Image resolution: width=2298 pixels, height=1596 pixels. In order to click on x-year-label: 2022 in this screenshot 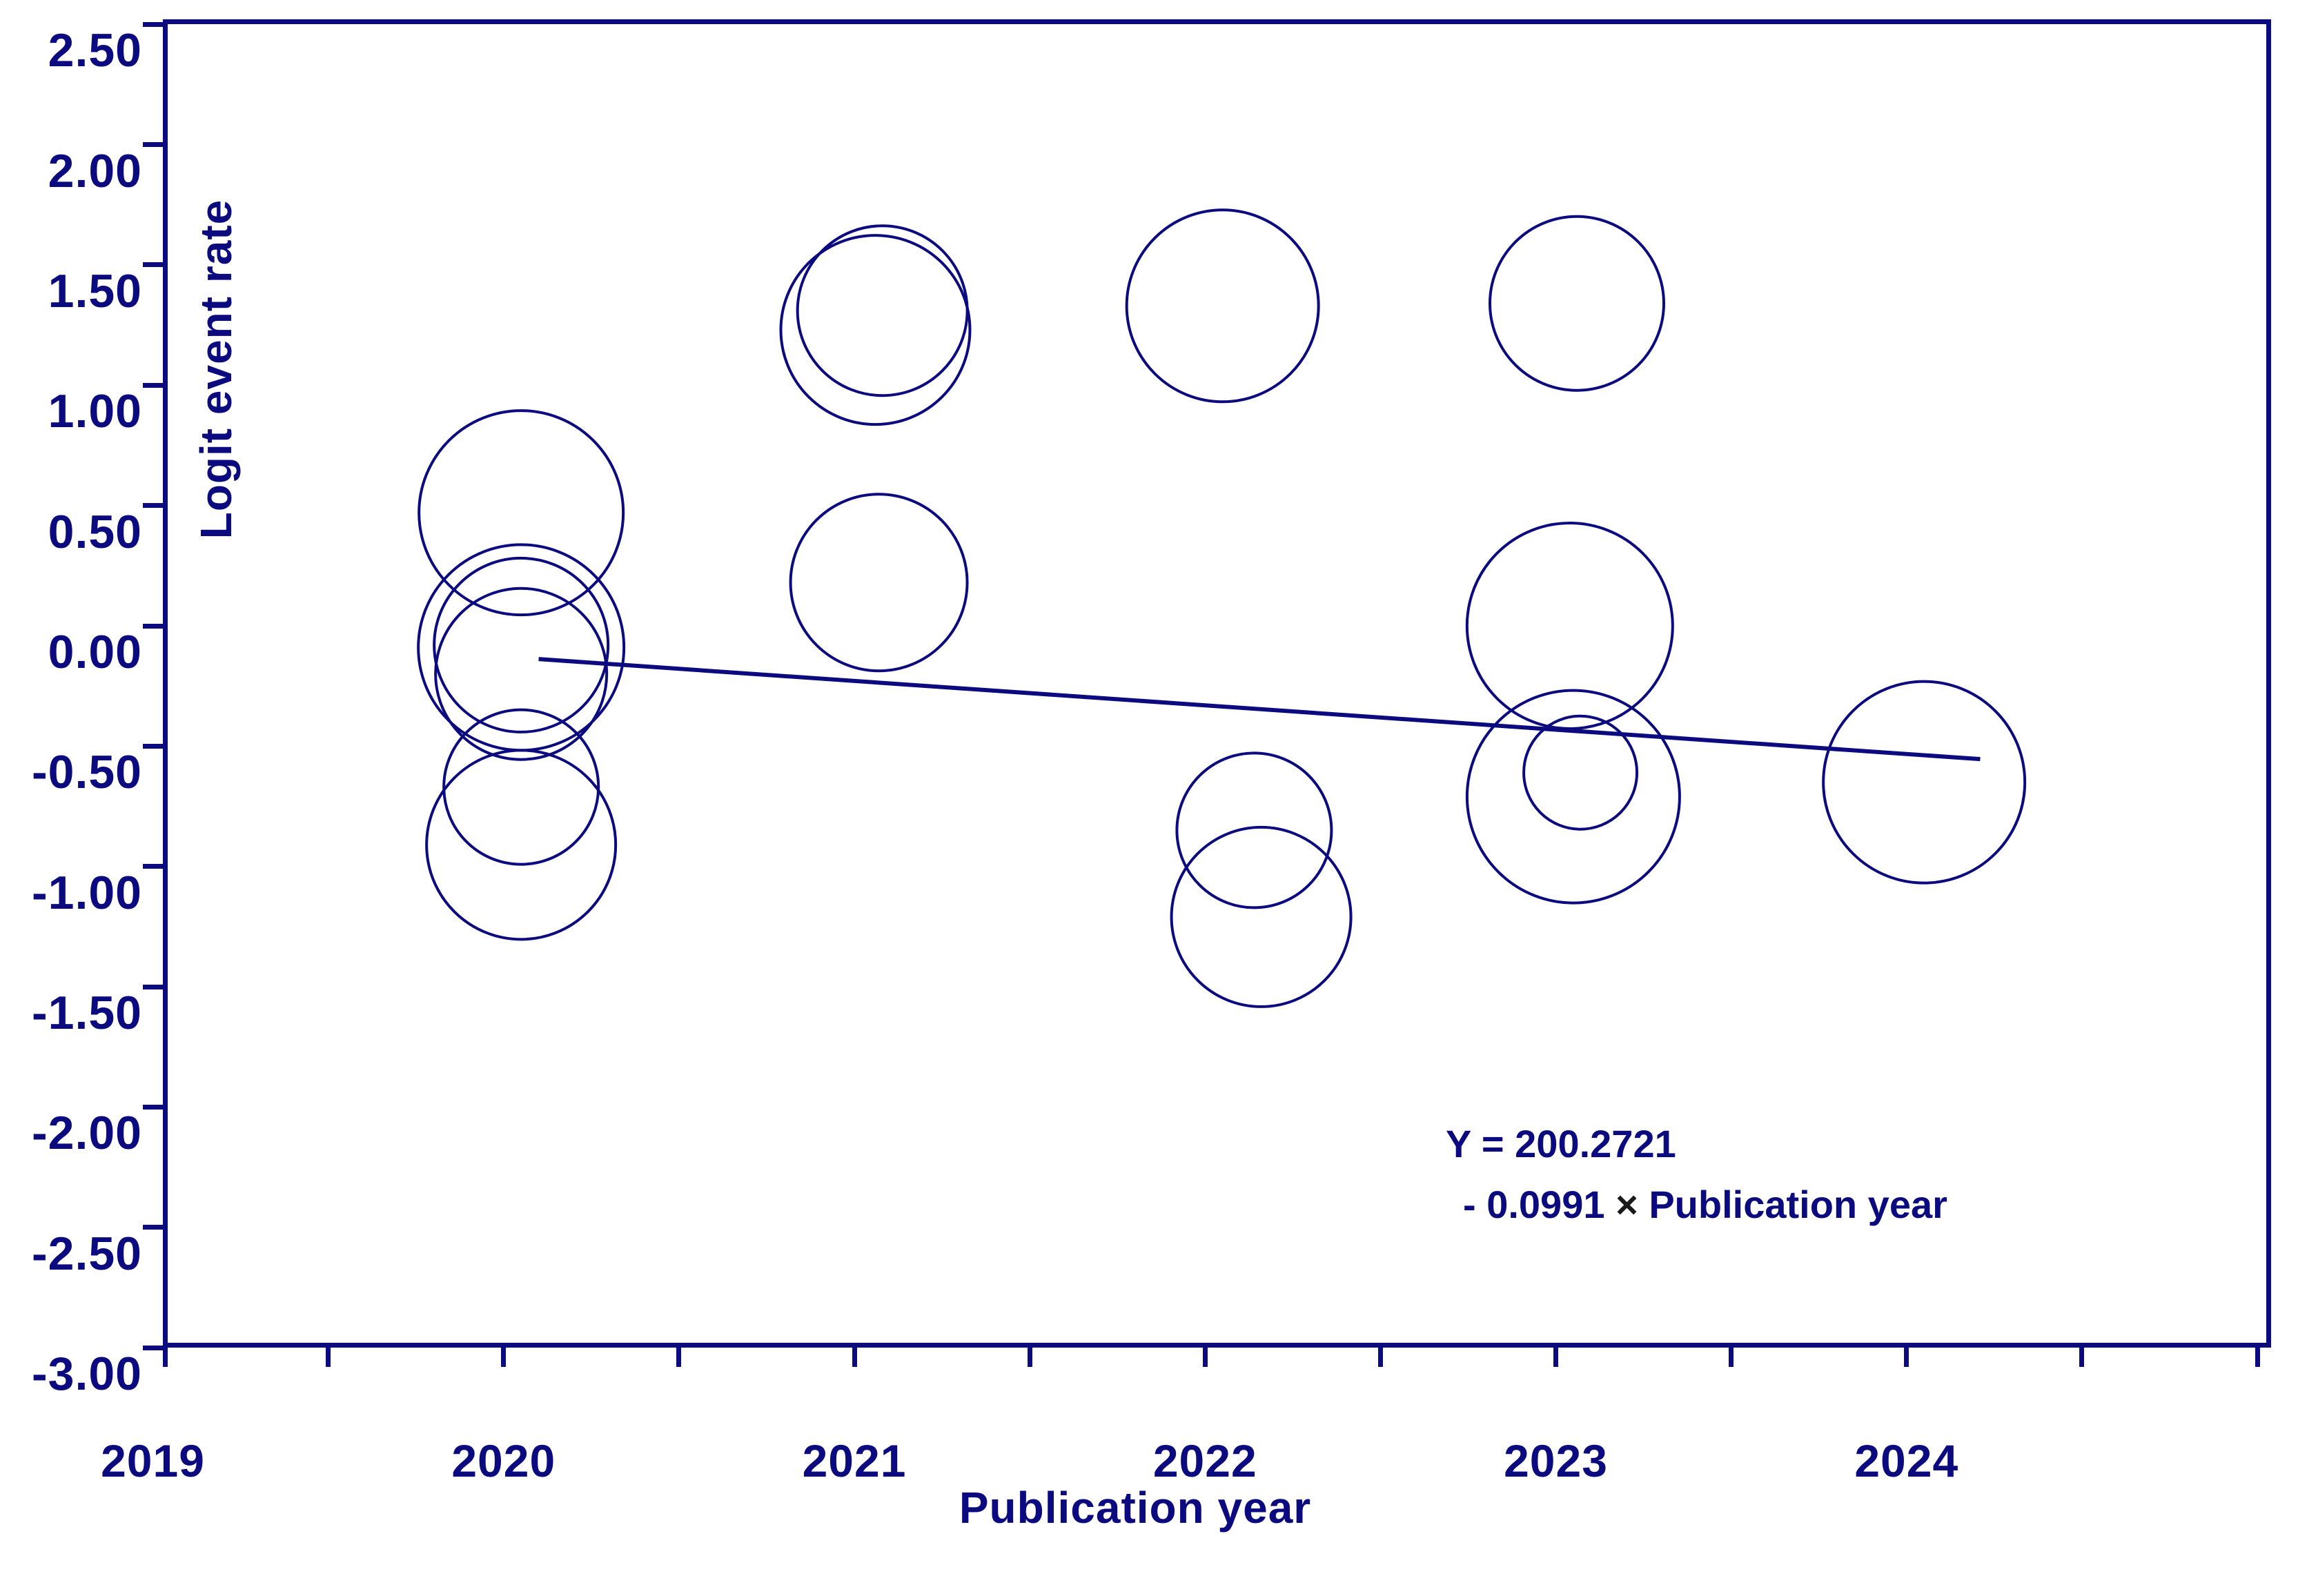, I will do `click(1204, 1460)`.